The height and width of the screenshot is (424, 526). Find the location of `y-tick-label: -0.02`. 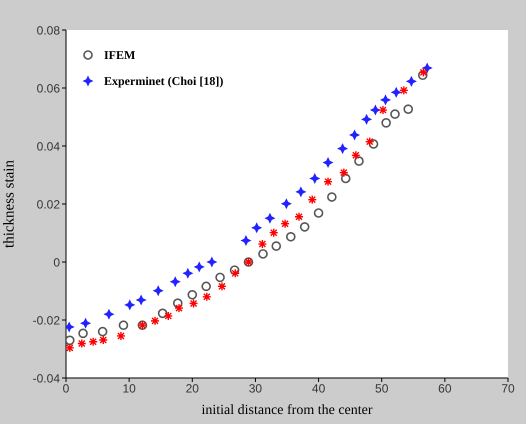

y-tick-label: -0.02 is located at coordinates (46, 320).